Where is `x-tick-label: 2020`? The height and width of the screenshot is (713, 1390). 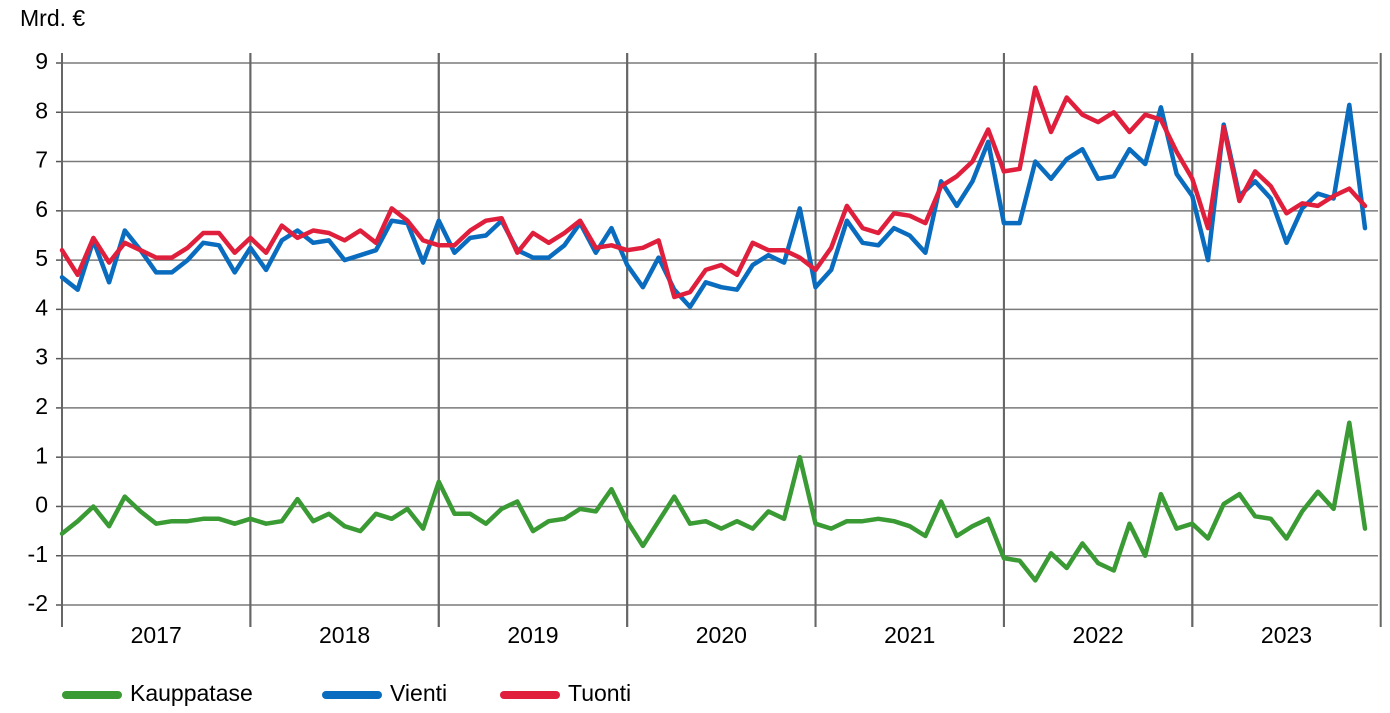 x-tick-label: 2020 is located at coordinates (721, 635).